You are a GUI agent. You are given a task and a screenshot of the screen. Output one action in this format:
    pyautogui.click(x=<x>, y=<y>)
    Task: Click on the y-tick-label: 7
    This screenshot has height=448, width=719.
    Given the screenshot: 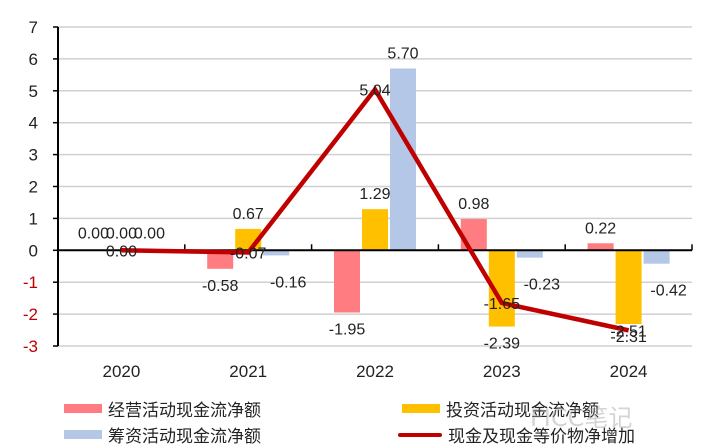 What is the action you would take?
    pyautogui.click(x=33, y=27)
    